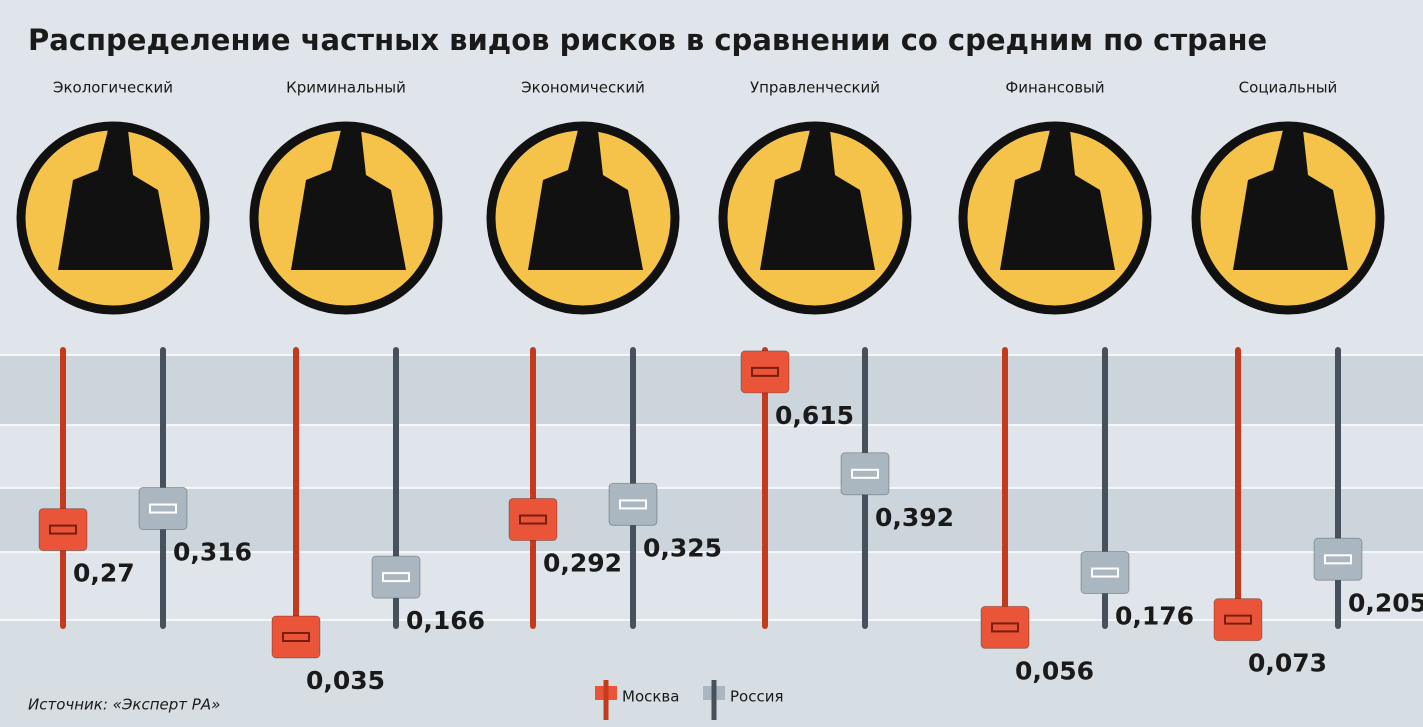 This screenshot has width=1423, height=727. I want to click on value-label: 0,073, so click(1287, 663).